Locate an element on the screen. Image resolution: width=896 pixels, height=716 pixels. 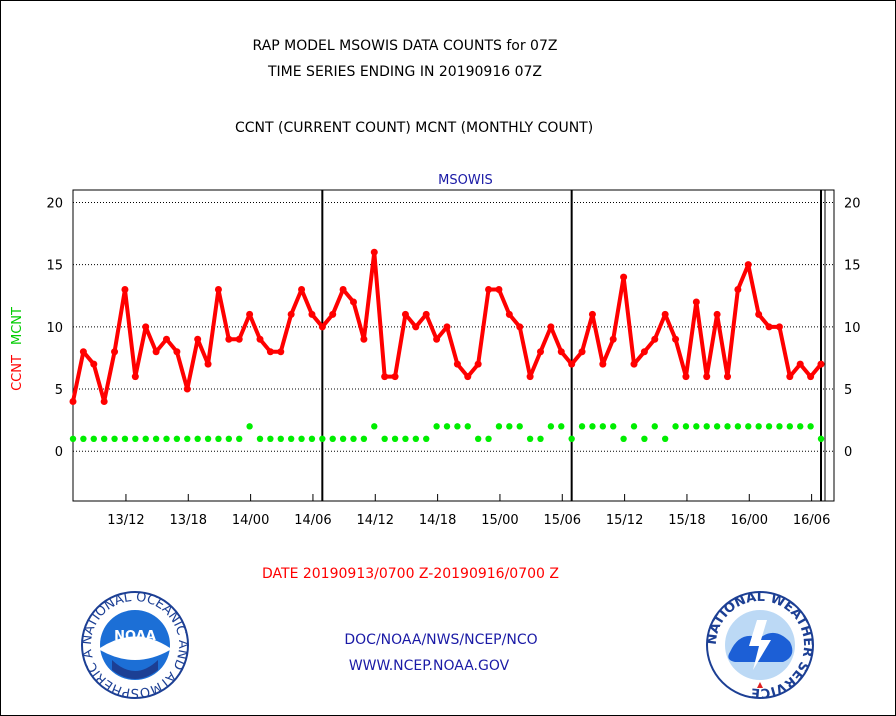
y-tick-label-right: 20 is located at coordinates (852, 203).